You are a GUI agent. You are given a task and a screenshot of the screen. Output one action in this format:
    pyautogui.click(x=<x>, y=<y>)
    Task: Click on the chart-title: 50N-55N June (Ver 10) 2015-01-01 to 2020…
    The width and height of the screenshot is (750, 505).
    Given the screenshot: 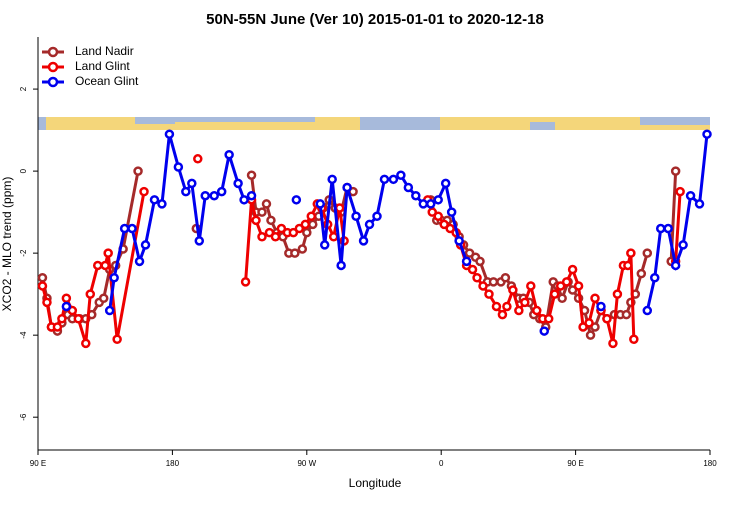 What is the action you would take?
    pyautogui.click(x=375, y=19)
    